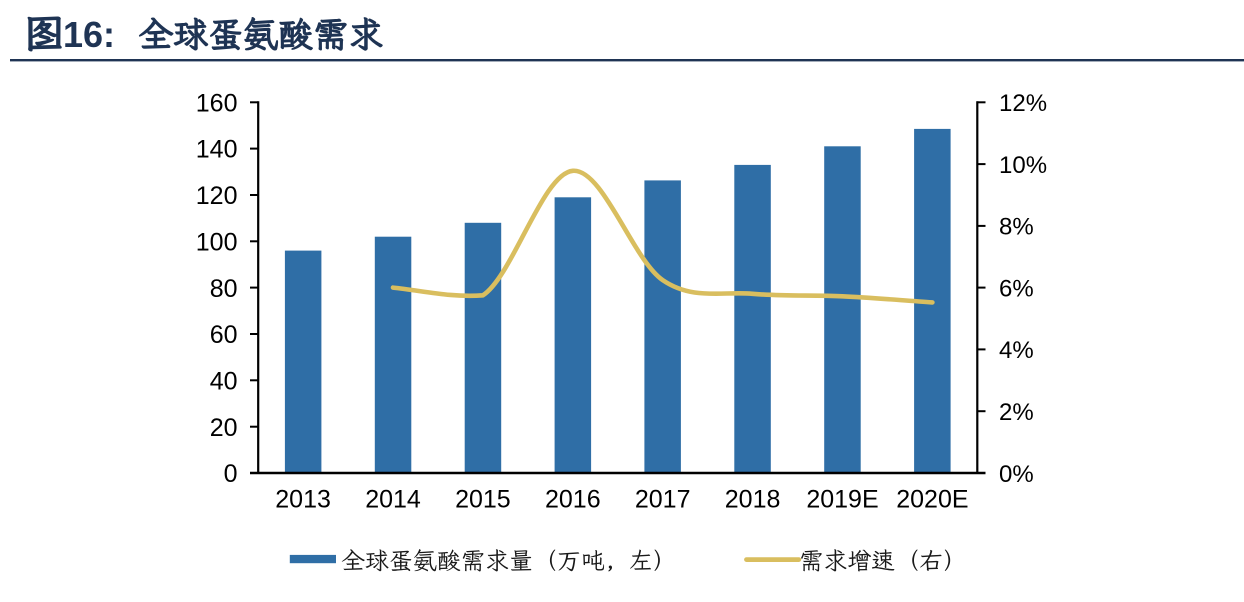 This screenshot has width=1244, height=602. I want to click on svg-text: 2015, so click(483, 499).